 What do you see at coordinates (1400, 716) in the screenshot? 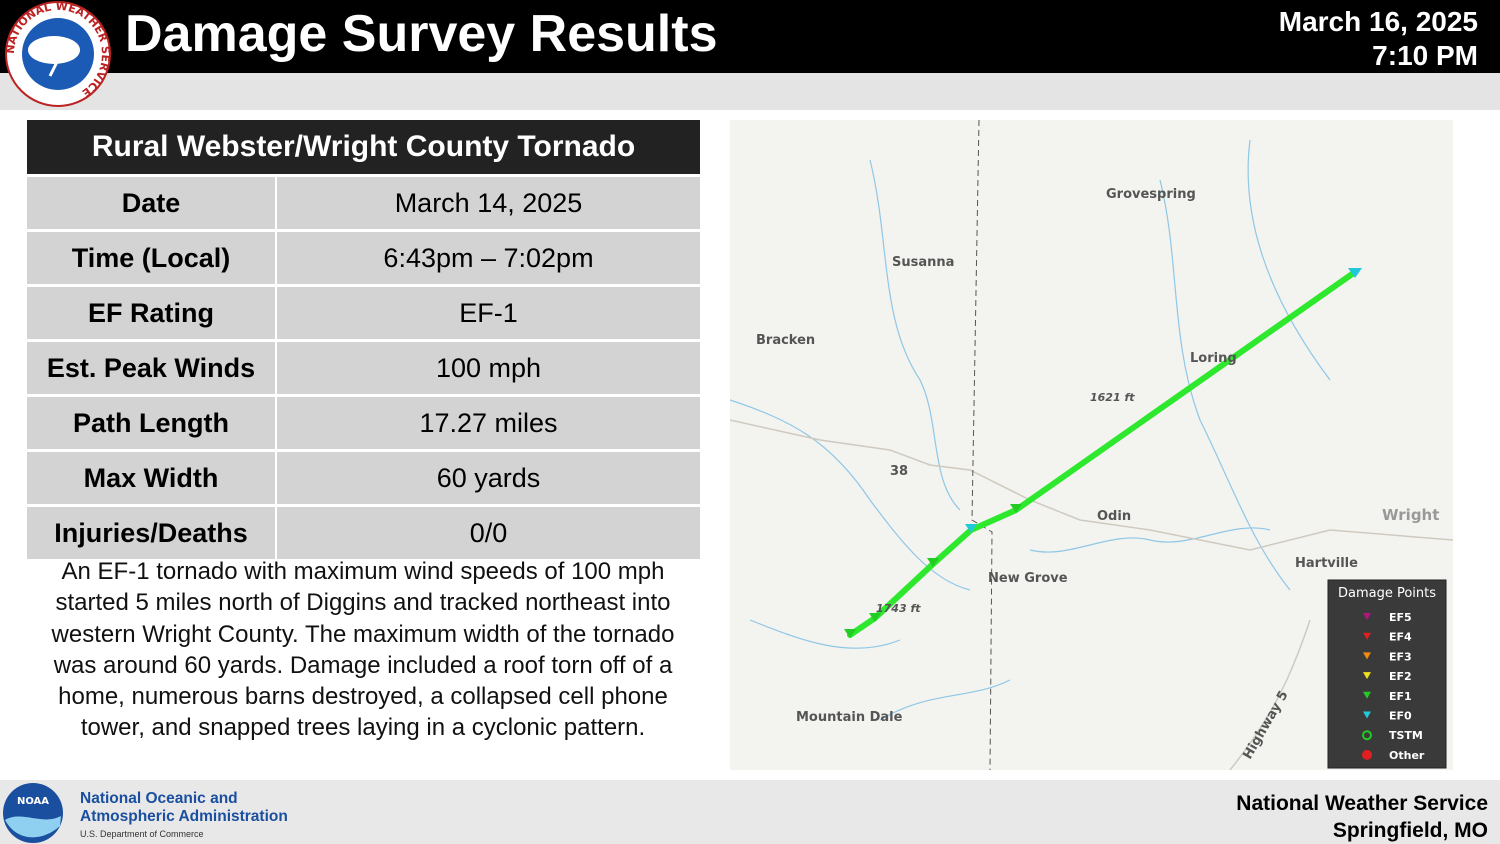
I see `legend-label: EF0` at bounding box center [1400, 716].